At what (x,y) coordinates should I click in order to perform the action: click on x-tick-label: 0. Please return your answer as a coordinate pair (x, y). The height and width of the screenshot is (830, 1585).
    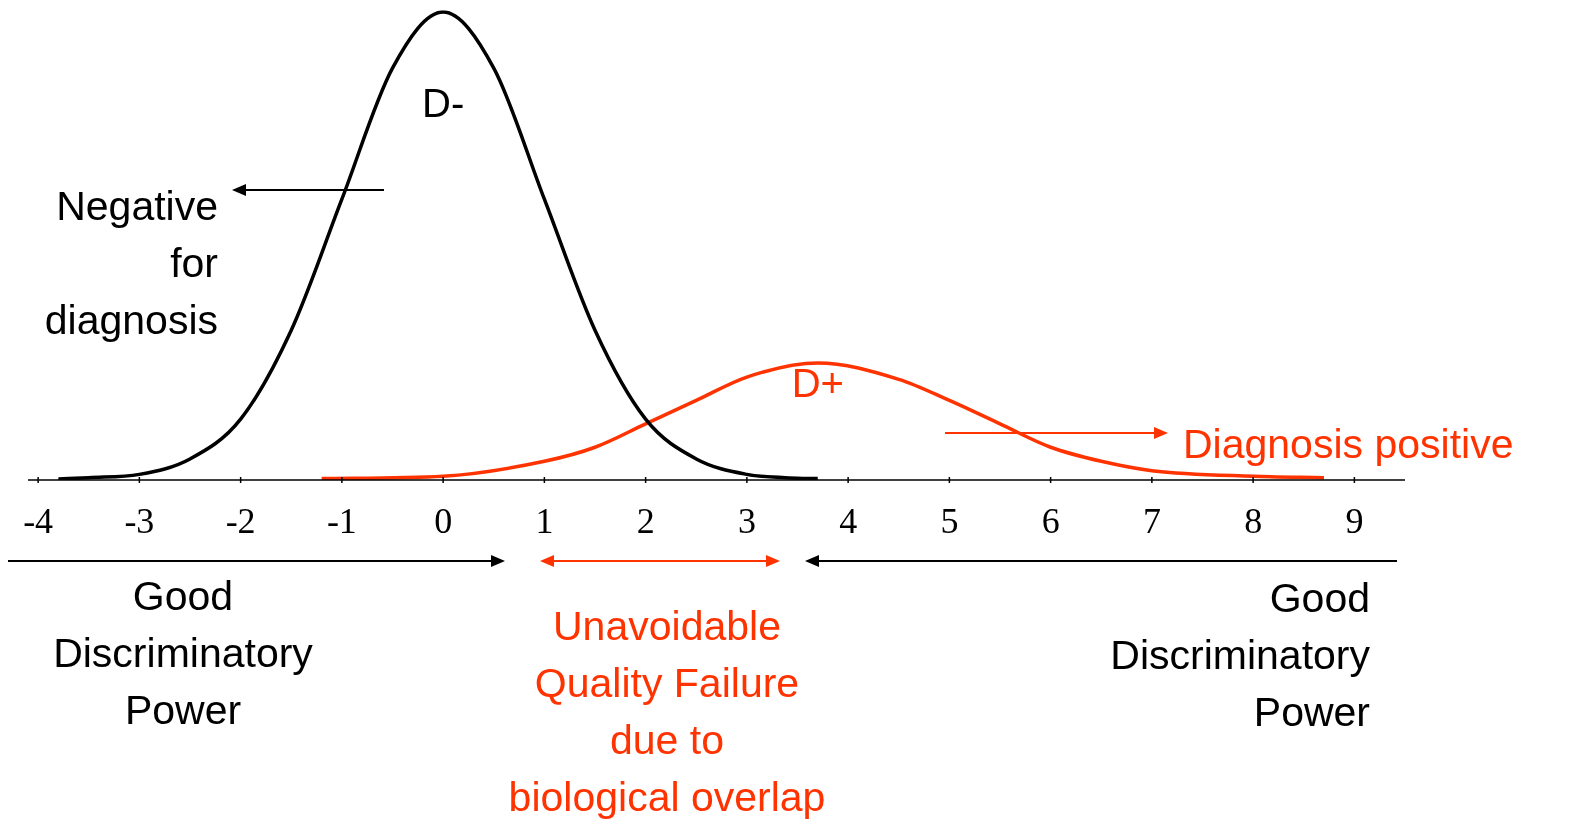
    Looking at the image, I should click on (443, 521).